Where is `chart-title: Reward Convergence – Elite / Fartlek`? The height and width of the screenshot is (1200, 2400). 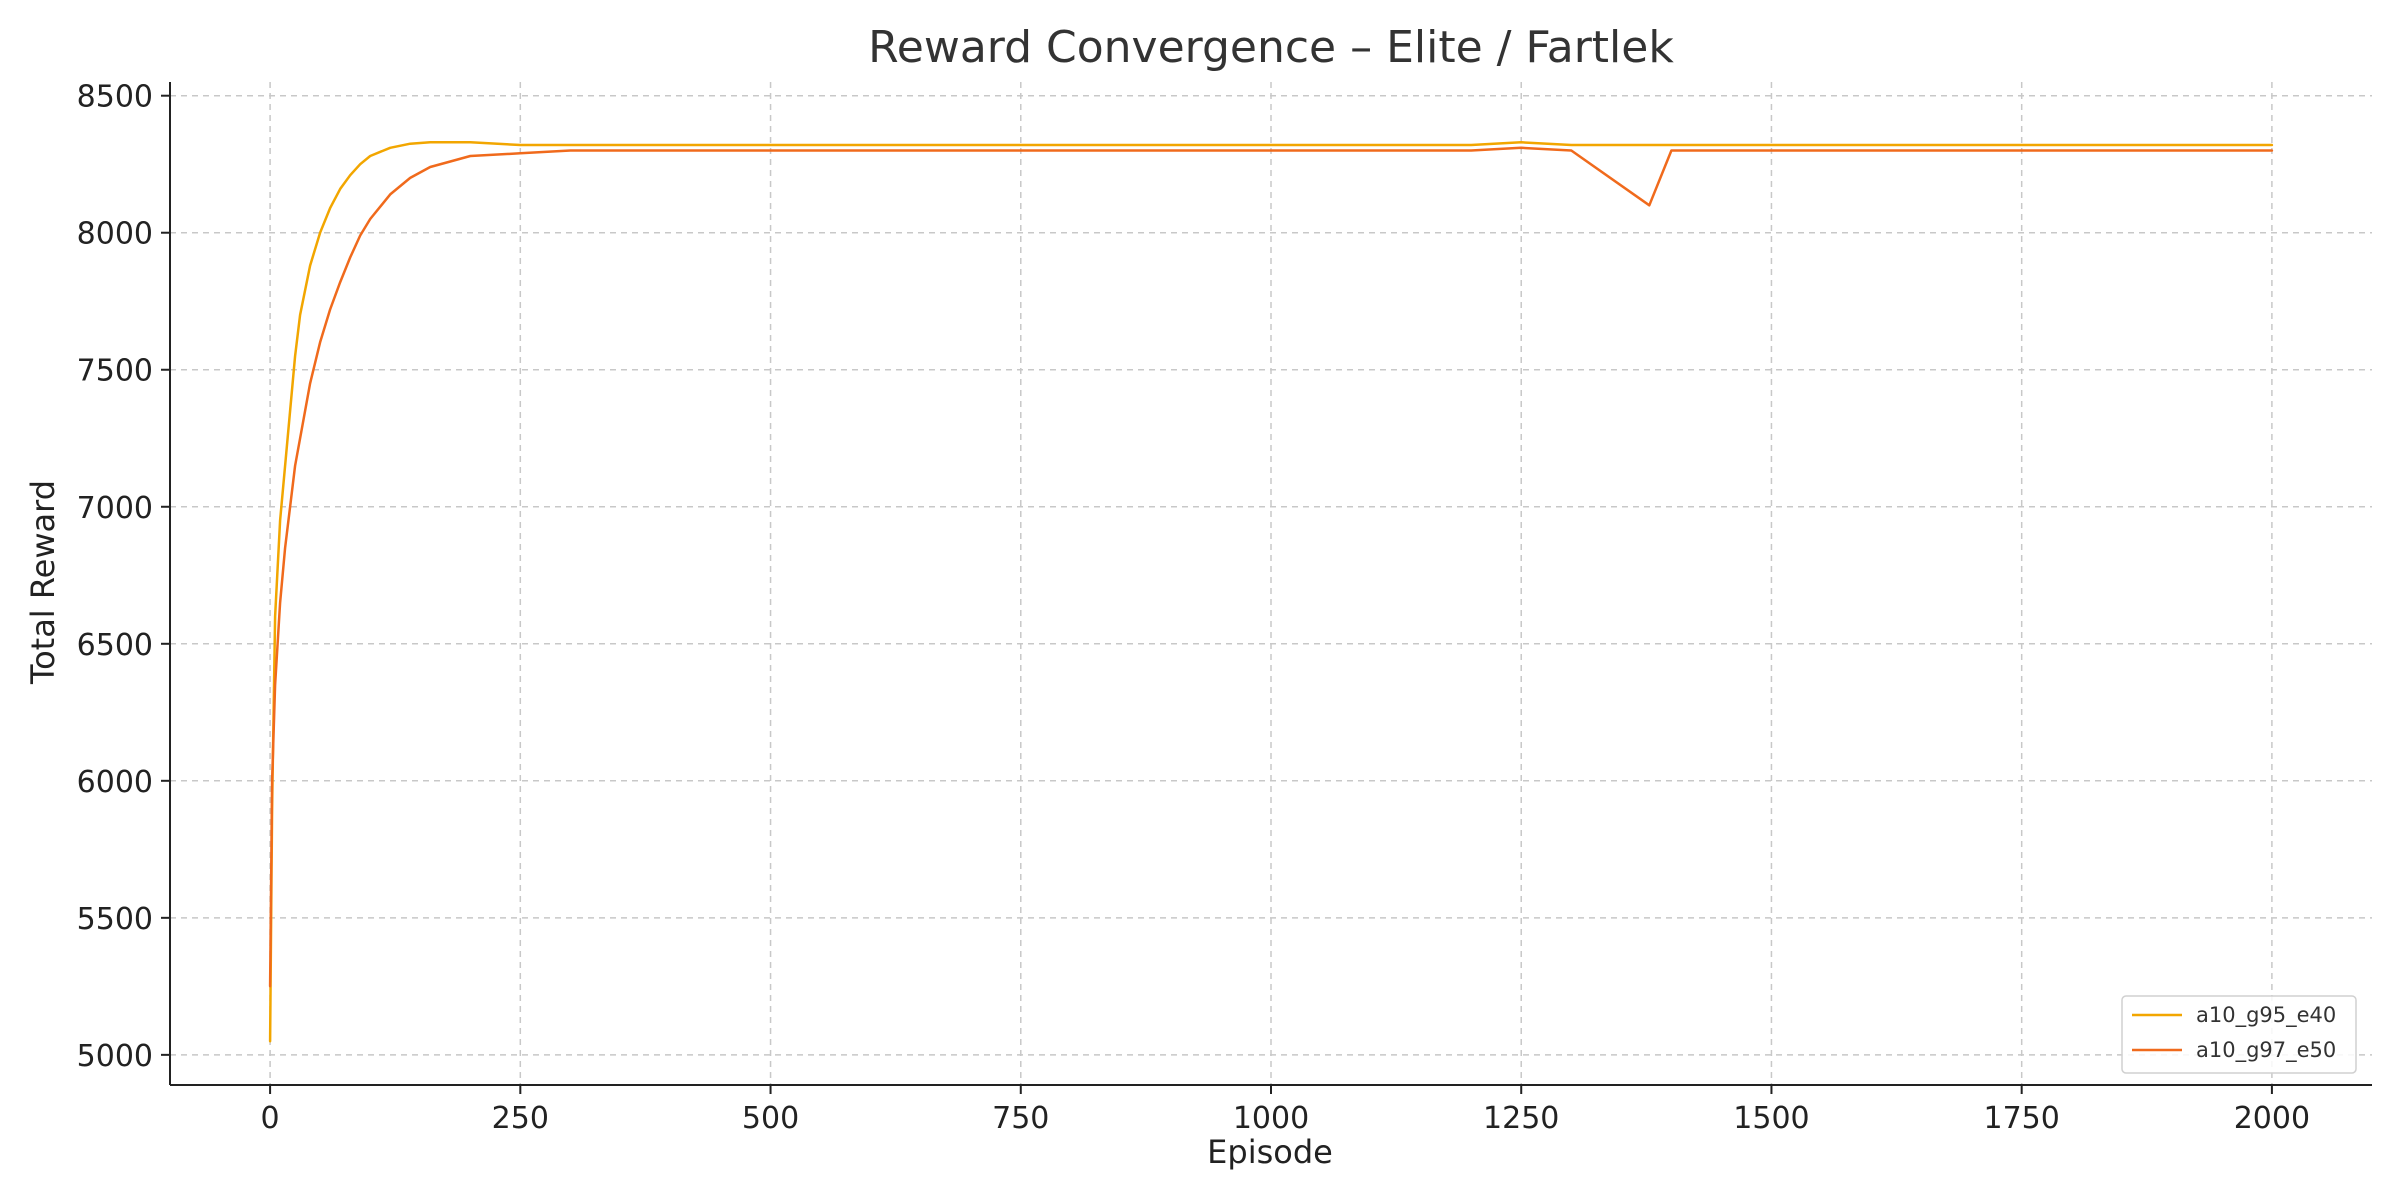
chart-title: Reward Convergence – Elite / Fartlek is located at coordinates (1271, 47).